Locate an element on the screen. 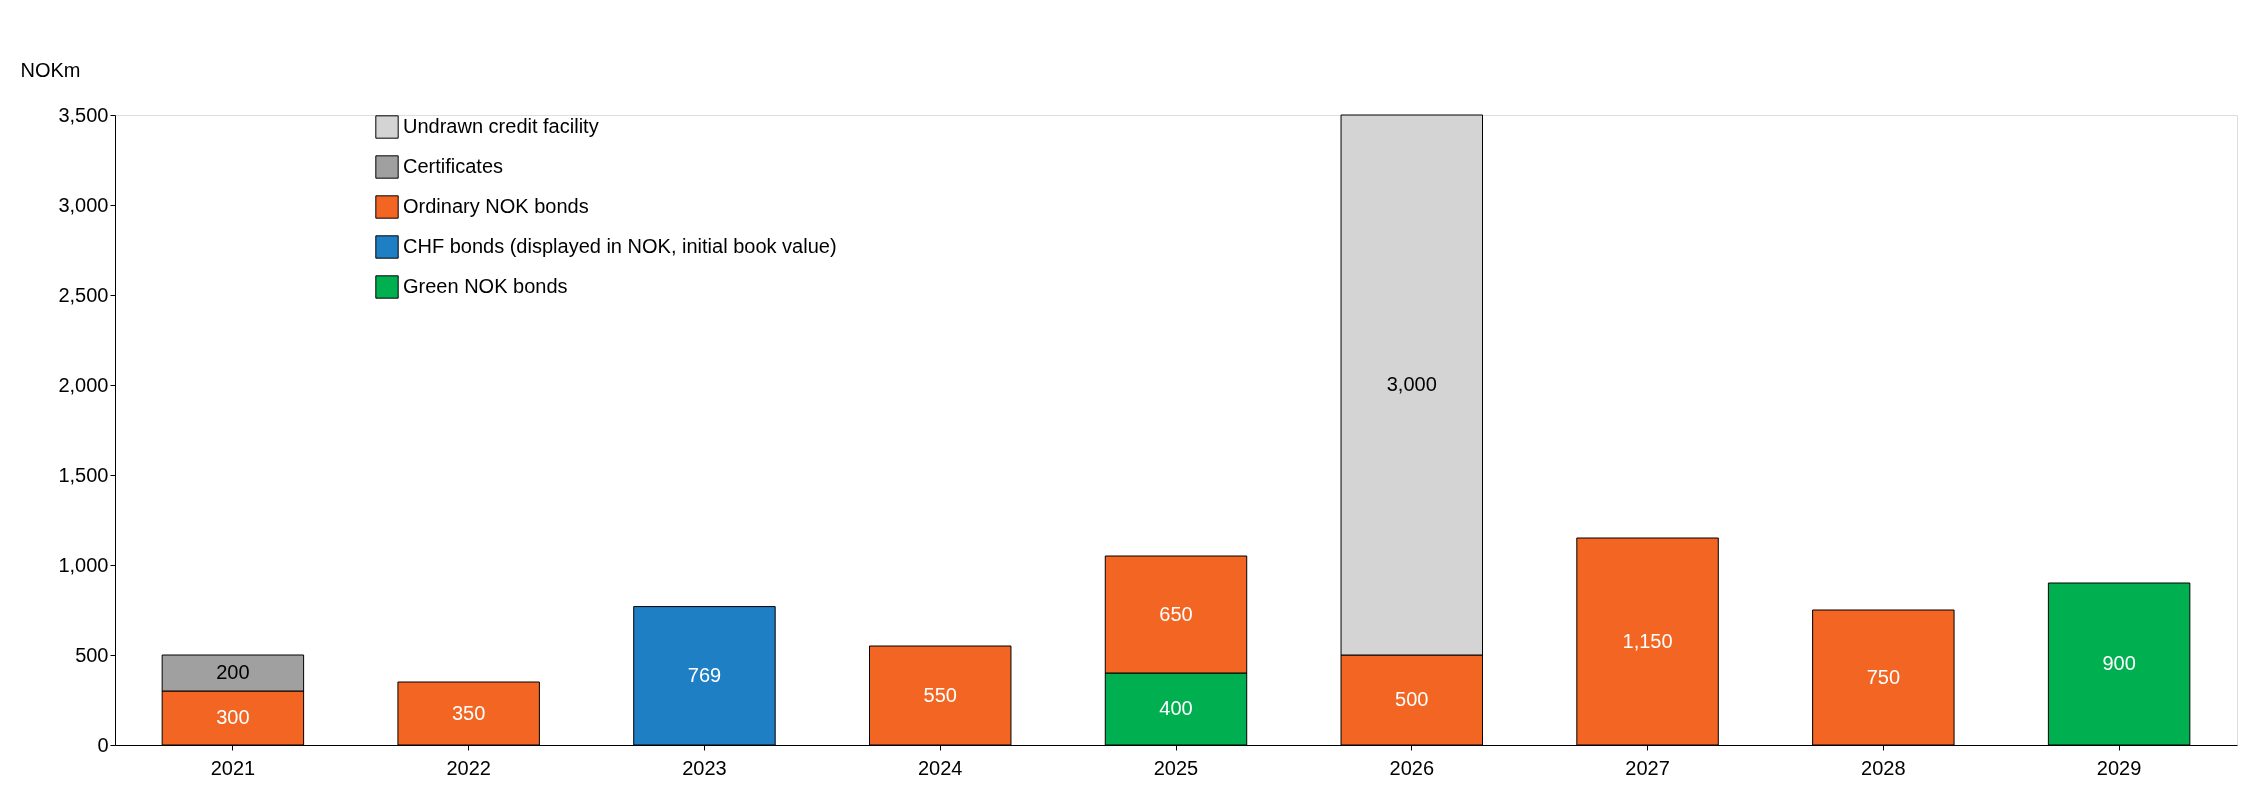  x-tick-label: 2022 is located at coordinates (468, 767).